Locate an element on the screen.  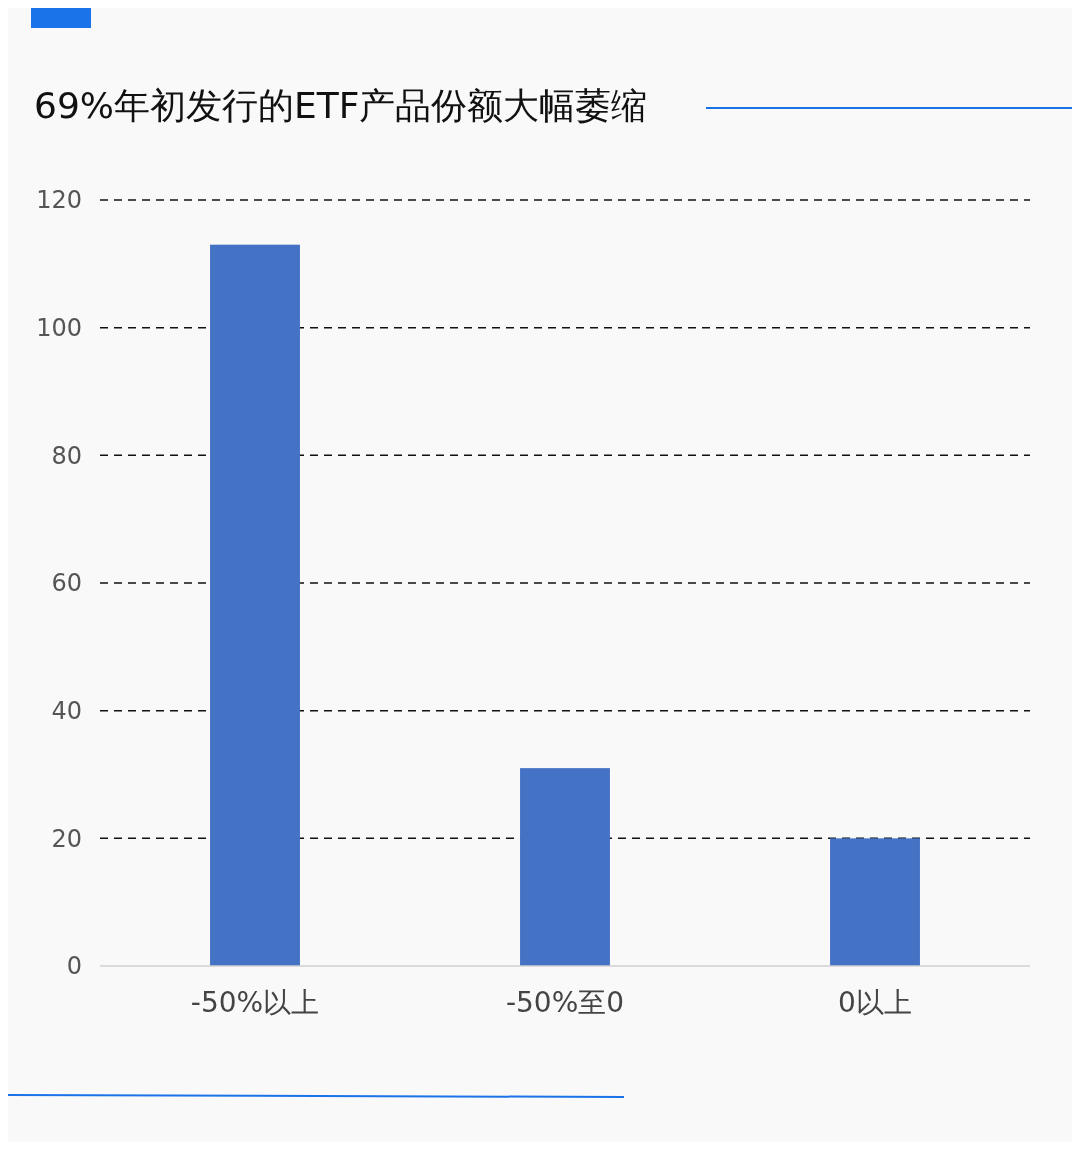
x-tick-label: 0以上 is located at coordinates (875, 1002).